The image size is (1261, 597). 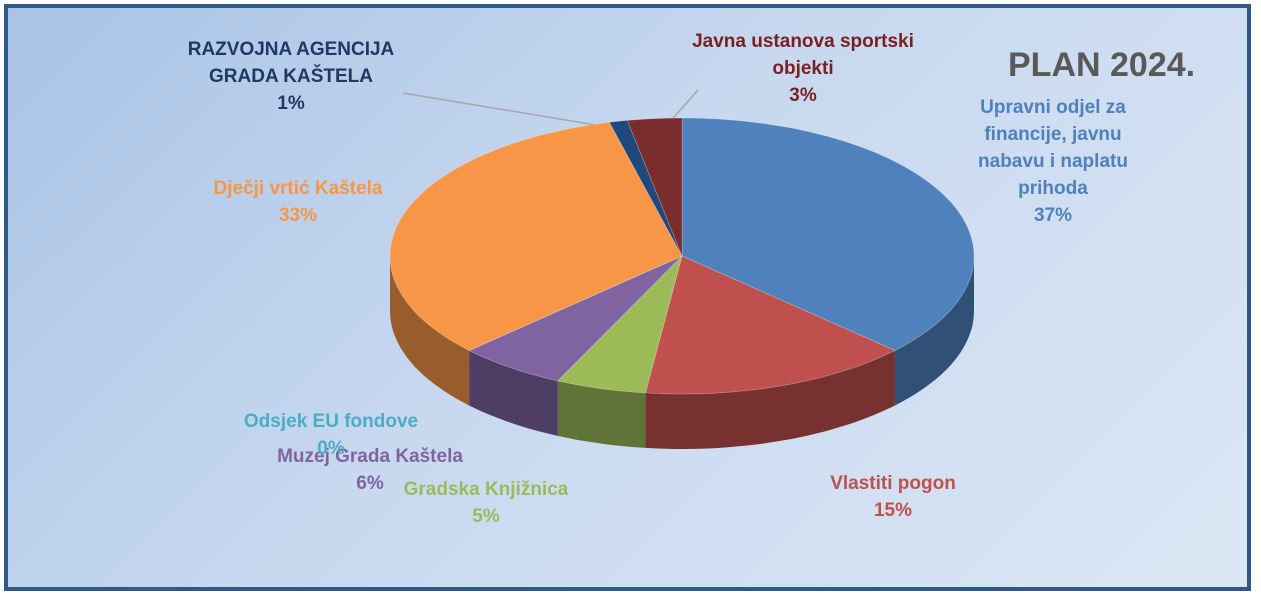 What do you see at coordinates (370, 483) in the screenshot?
I see `label-value: 6%` at bounding box center [370, 483].